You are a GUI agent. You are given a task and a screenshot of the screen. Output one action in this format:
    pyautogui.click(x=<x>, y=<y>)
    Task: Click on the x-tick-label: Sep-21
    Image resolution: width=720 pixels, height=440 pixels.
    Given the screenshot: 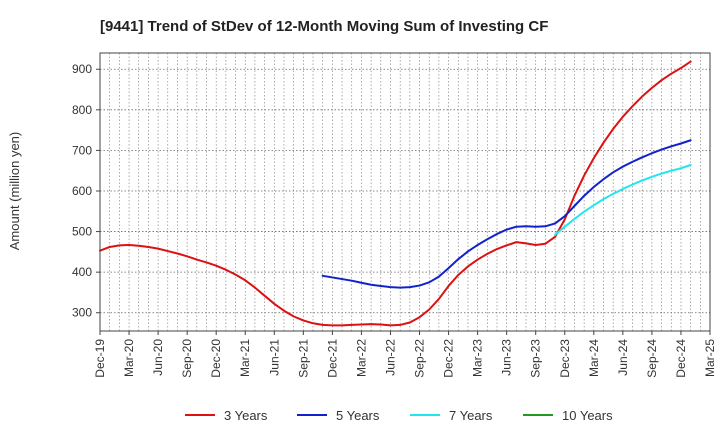 What is the action you would take?
    pyautogui.click(x=303, y=358)
    